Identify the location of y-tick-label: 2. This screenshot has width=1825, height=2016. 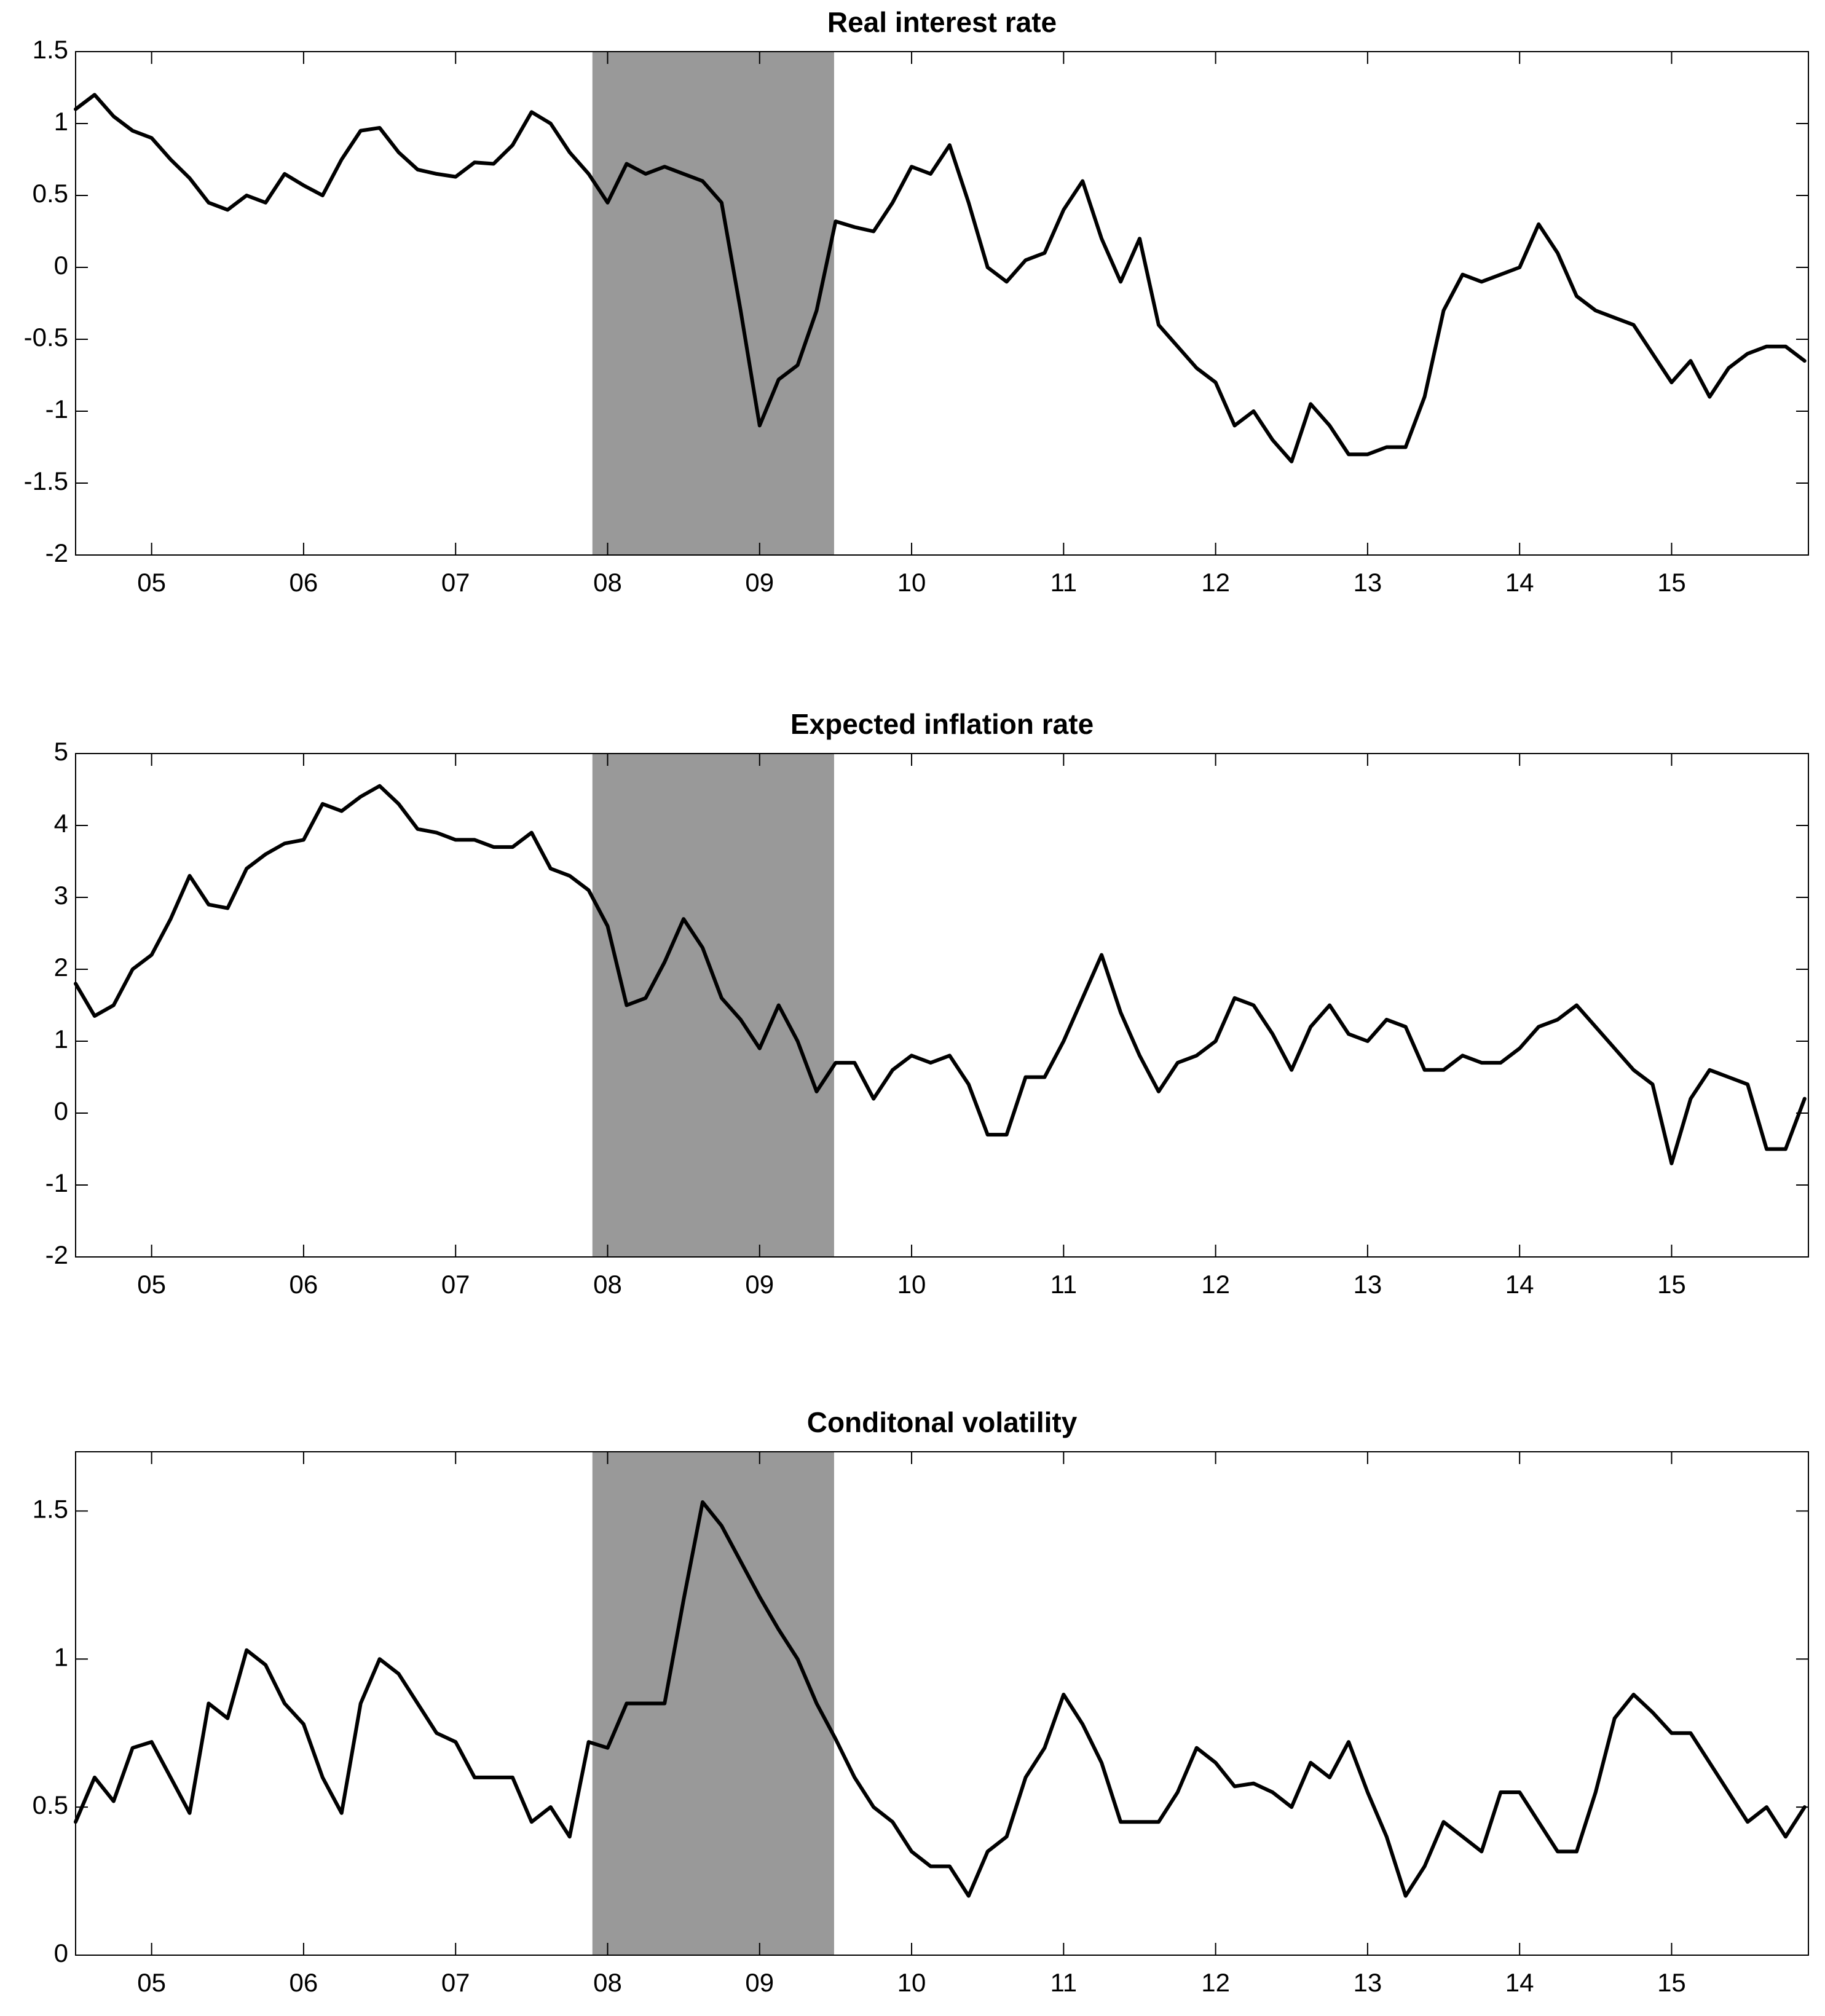
(61, 967).